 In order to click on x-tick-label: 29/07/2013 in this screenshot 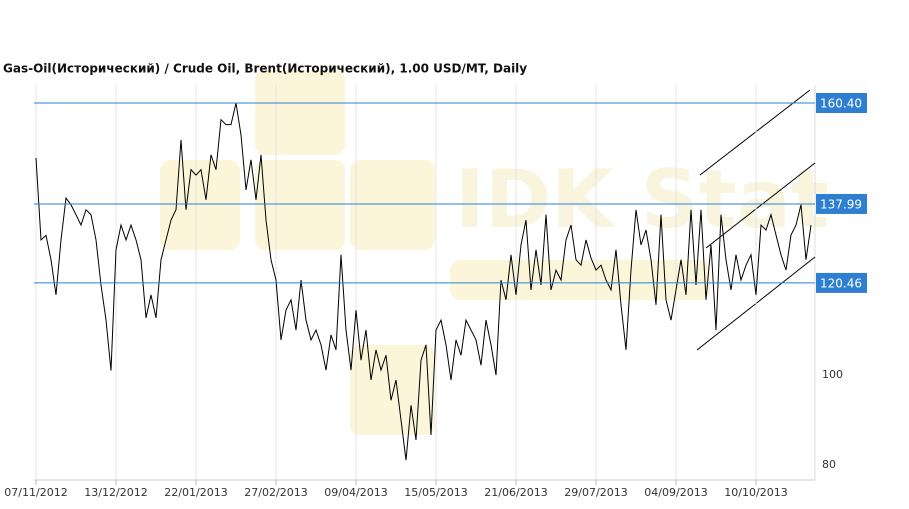, I will do `click(595, 492)`.